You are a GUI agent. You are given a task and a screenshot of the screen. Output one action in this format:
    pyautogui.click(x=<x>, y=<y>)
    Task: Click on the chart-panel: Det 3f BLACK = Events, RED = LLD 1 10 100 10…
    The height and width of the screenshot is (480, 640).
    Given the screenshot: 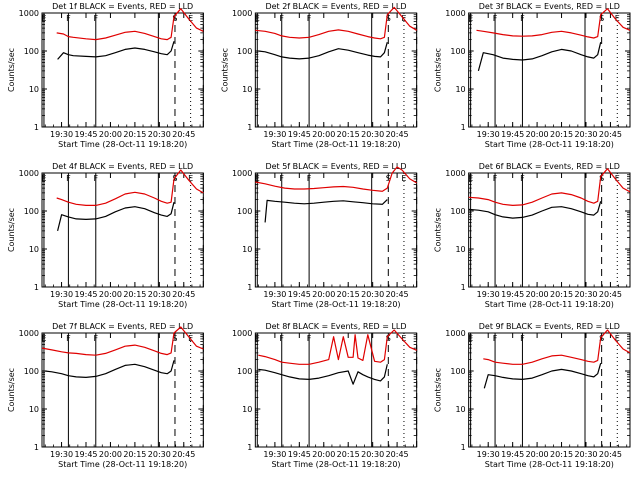 What is the action you would take?
    pyautogui.click(x=532, y=75)
    